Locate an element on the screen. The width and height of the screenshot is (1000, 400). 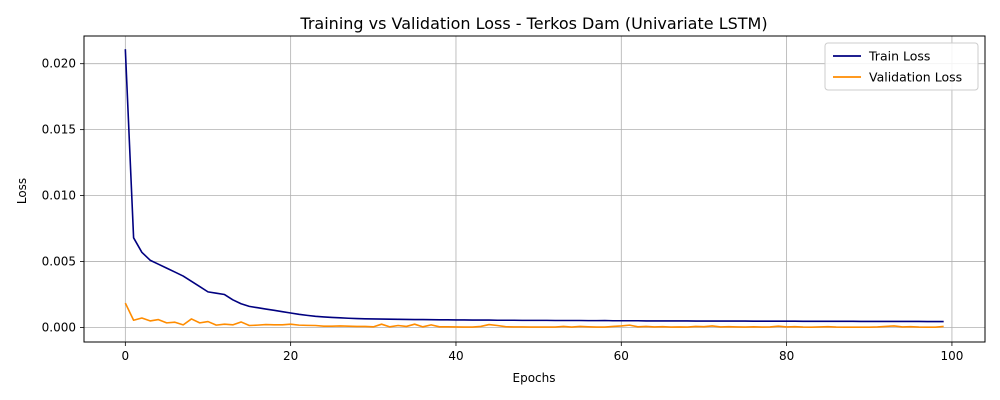
y-tick-label: 0.015 is located at coordinates (59, 130).